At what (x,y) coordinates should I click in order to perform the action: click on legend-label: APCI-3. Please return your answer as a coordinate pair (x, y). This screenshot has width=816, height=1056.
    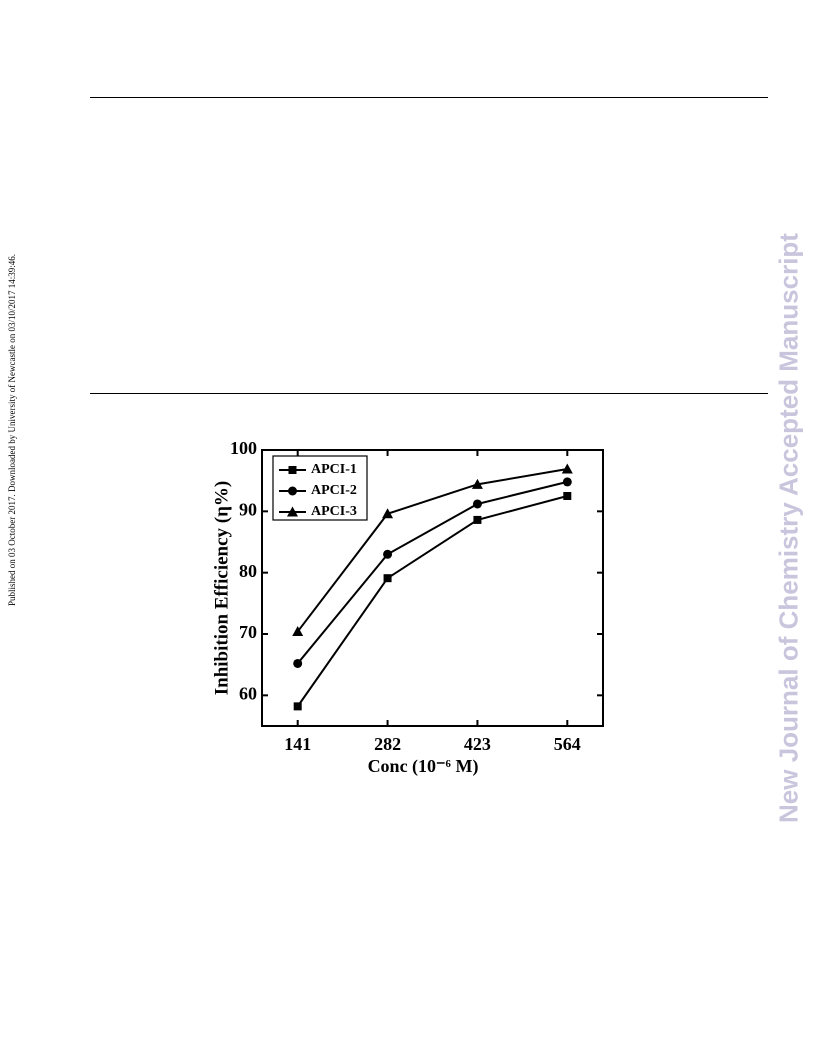
    Looking at the image, I should click on (334, 511).